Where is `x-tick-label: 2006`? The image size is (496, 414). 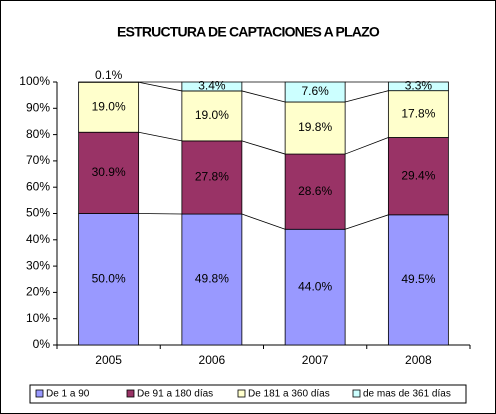 x-tick-label: 2006 is located at coordinates (212, 360).